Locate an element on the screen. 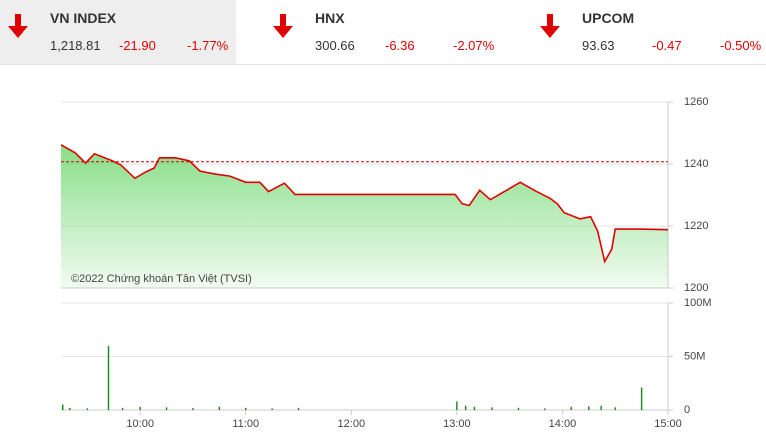  ticker: VN INDEX 1,218.81 -21.90 -1.77% is located at coordinates (118, 32).